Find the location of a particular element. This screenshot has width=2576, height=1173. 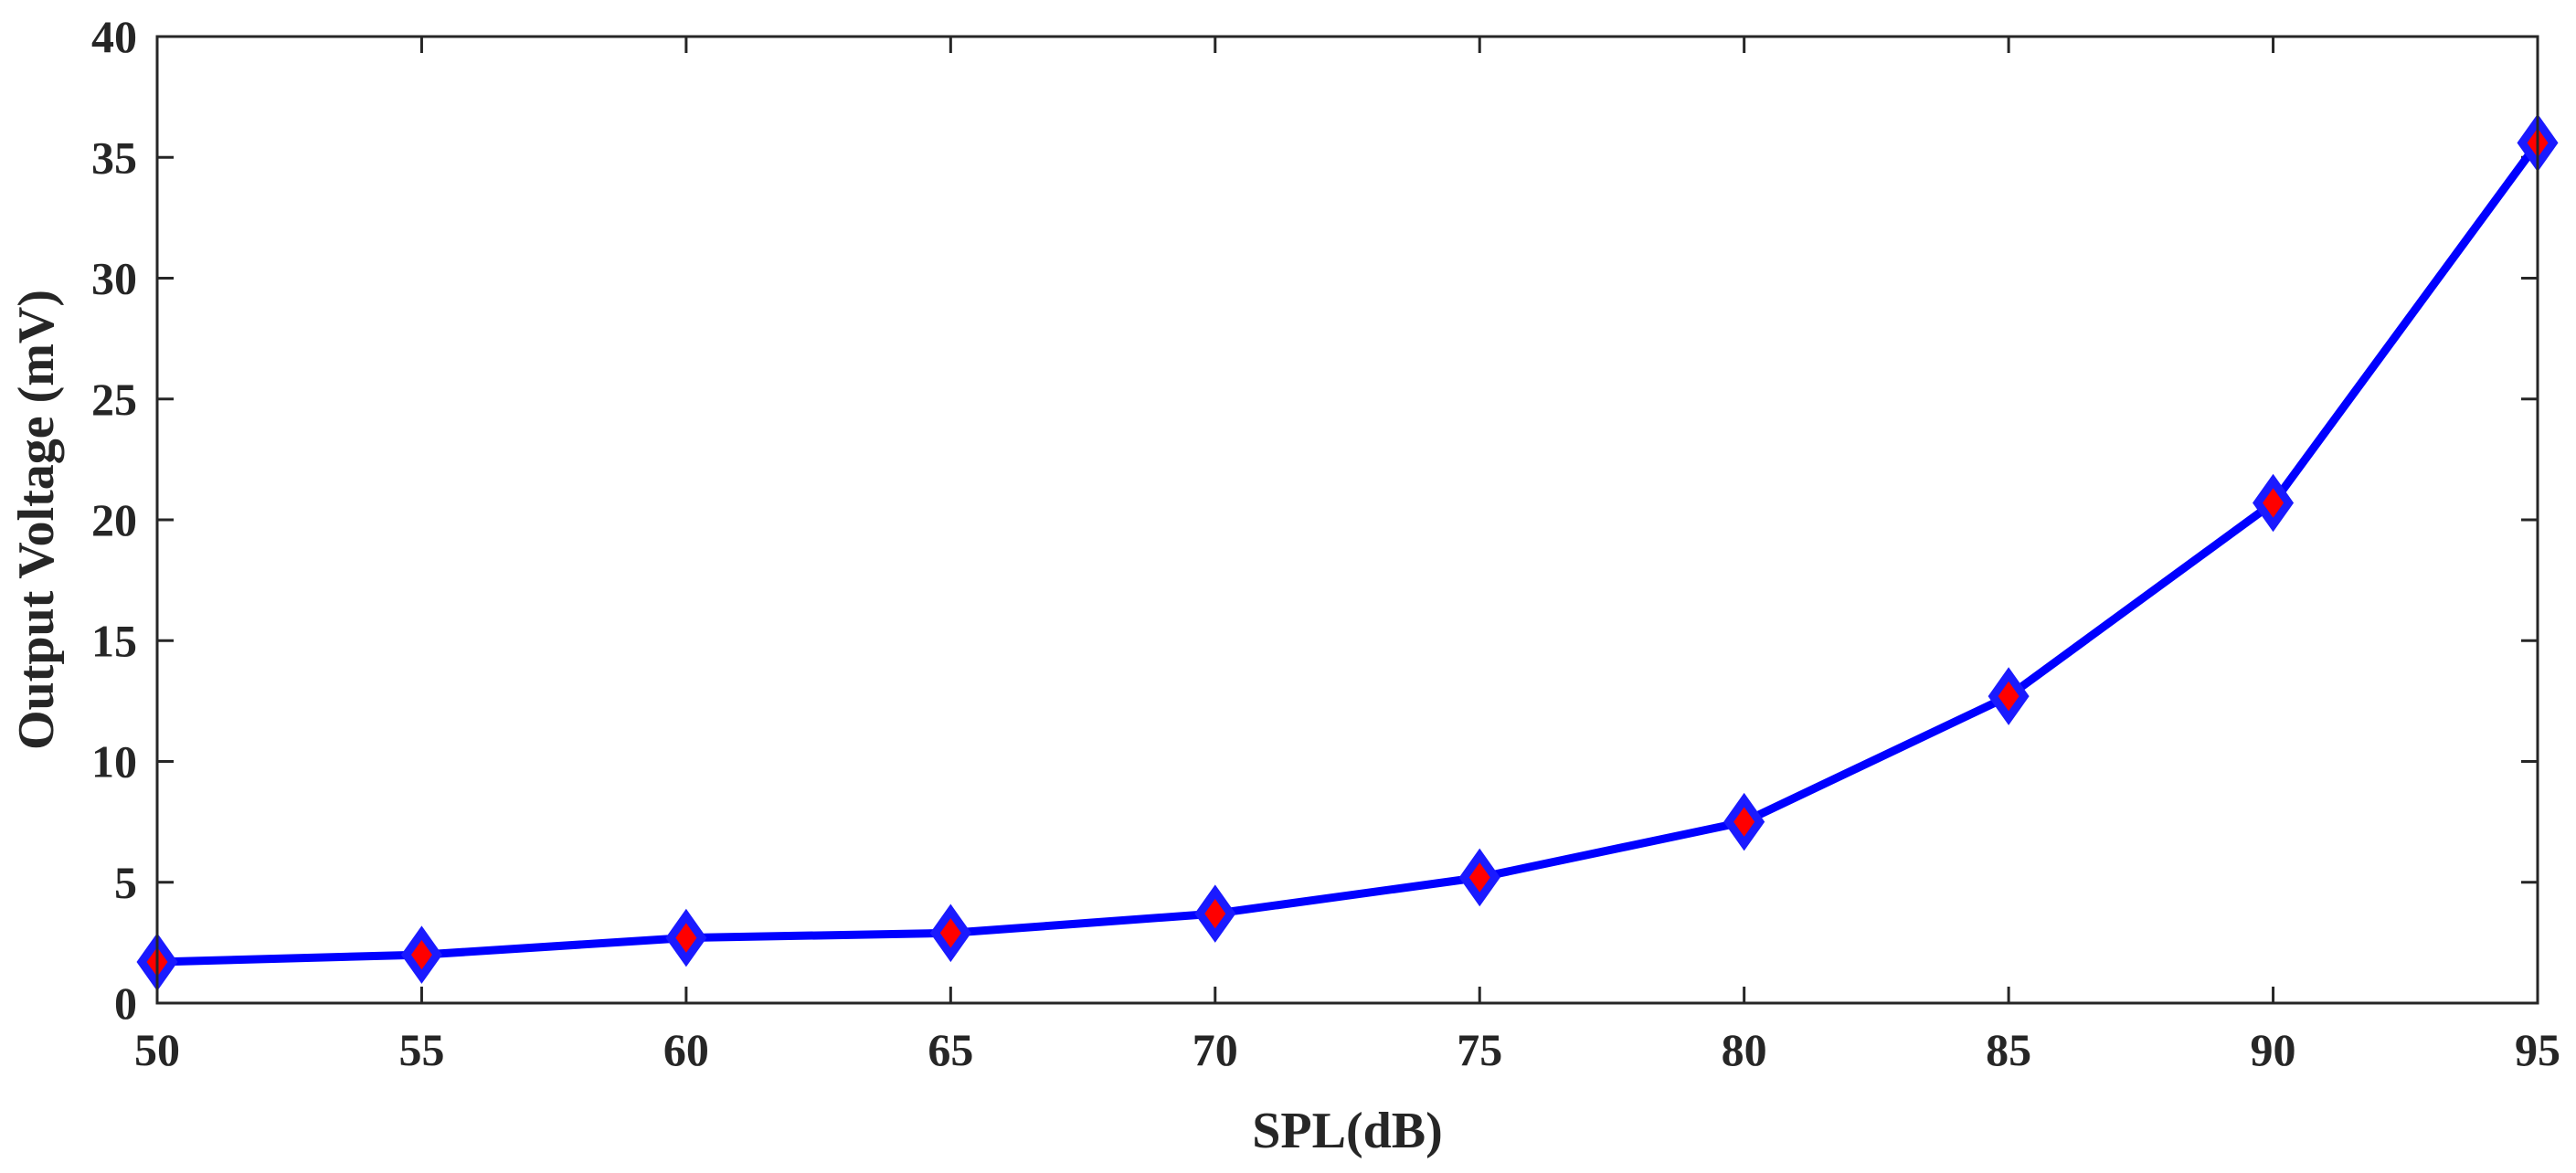

y-tick-label: 25 is located at coordinates (114, 399).